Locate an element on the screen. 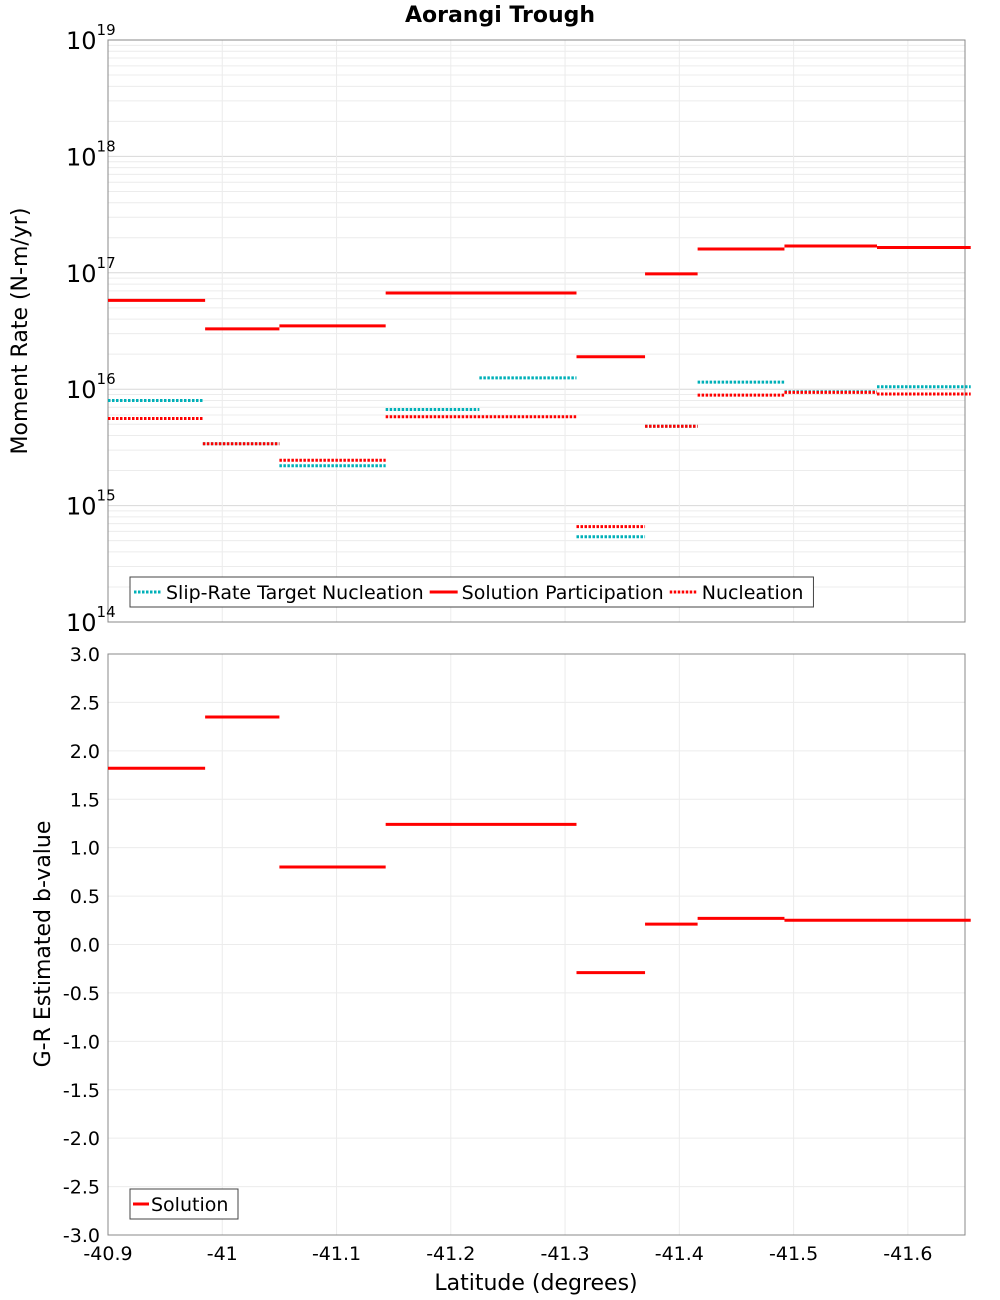  y-tick-label: 1015 is located at coordinates (91, 504).